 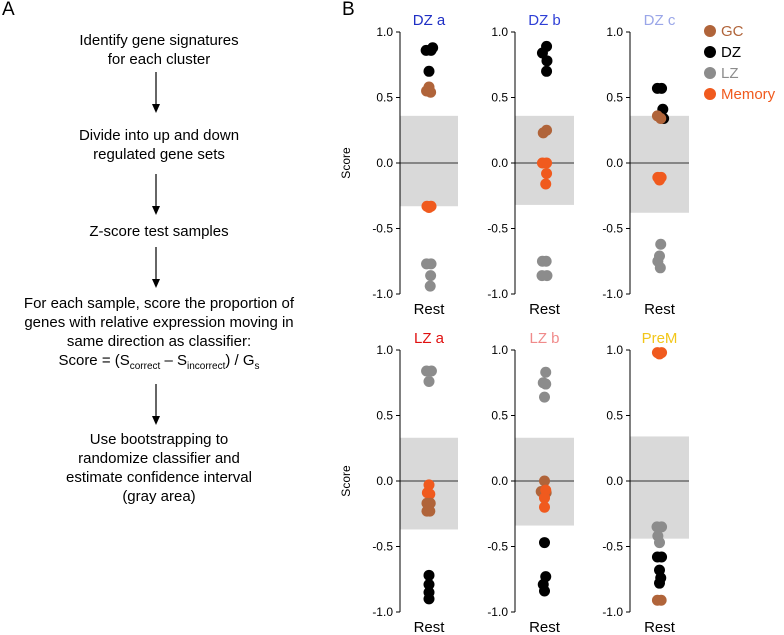 What do you see at coordinates (159, 362) in the screenshot?
I see `score-formula: Score = (Scorrect – Sincorrect) / Gs` at bounding box center [159, 362].